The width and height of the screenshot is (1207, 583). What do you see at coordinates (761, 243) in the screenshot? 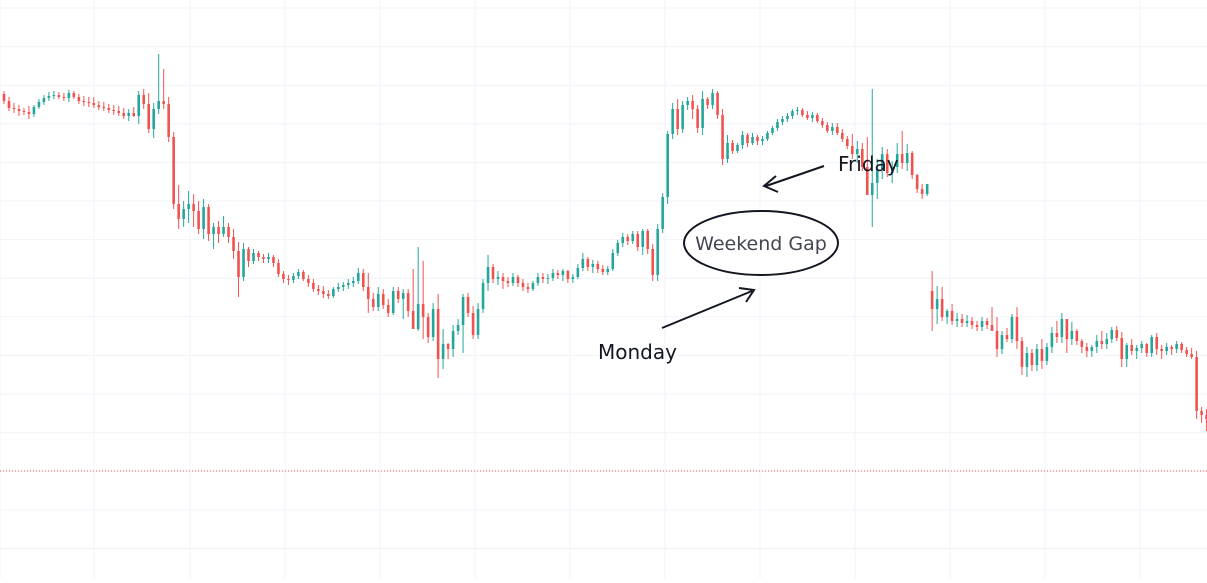
I see `weekend-gap-ellipse` at bounding box center [761, 243].